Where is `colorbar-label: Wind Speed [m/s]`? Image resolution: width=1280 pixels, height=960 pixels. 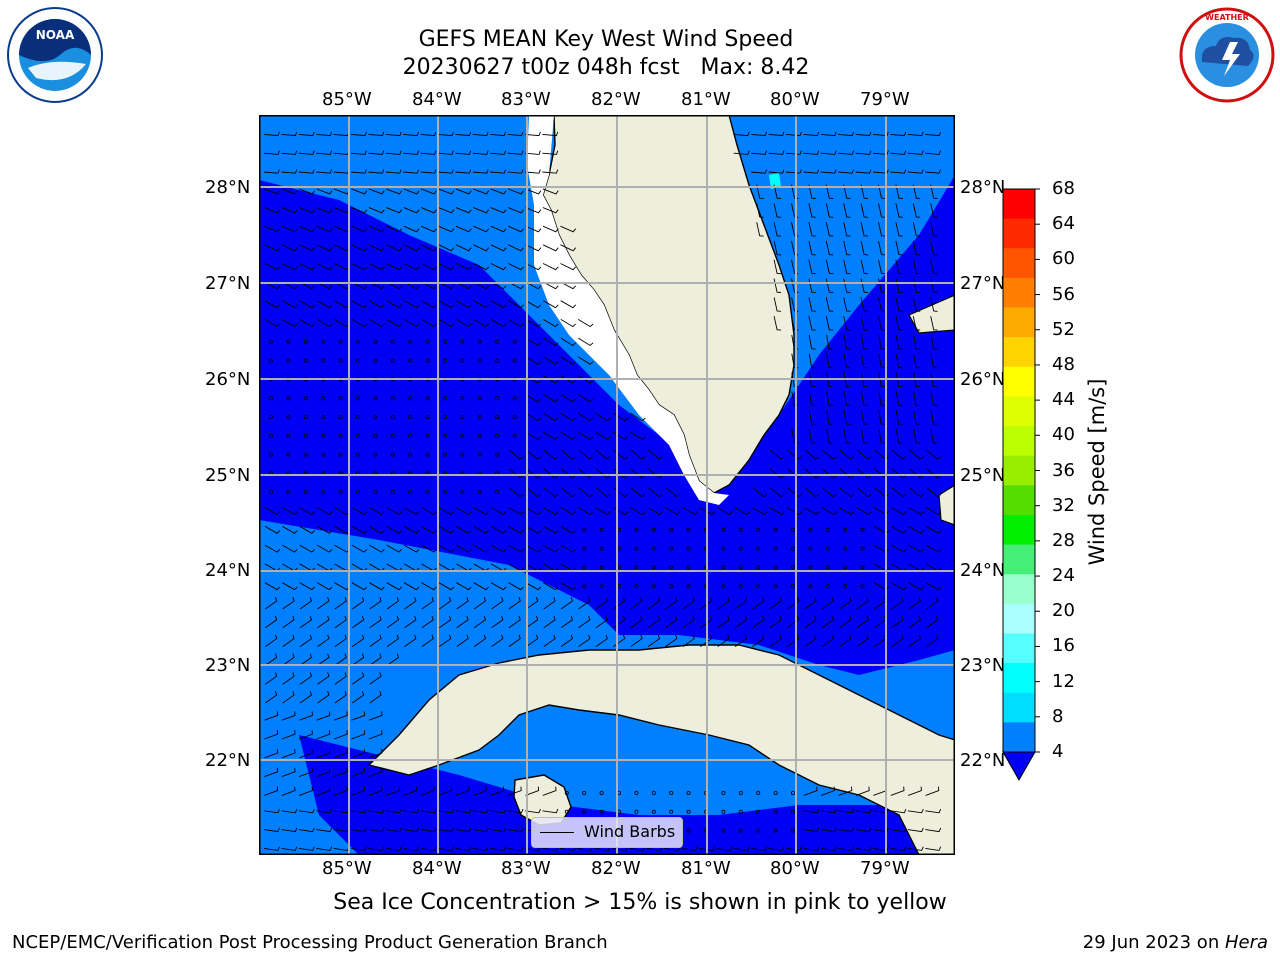 colorbar-label: Wind Speed [m/s] is located at coordinates (1097, 472).